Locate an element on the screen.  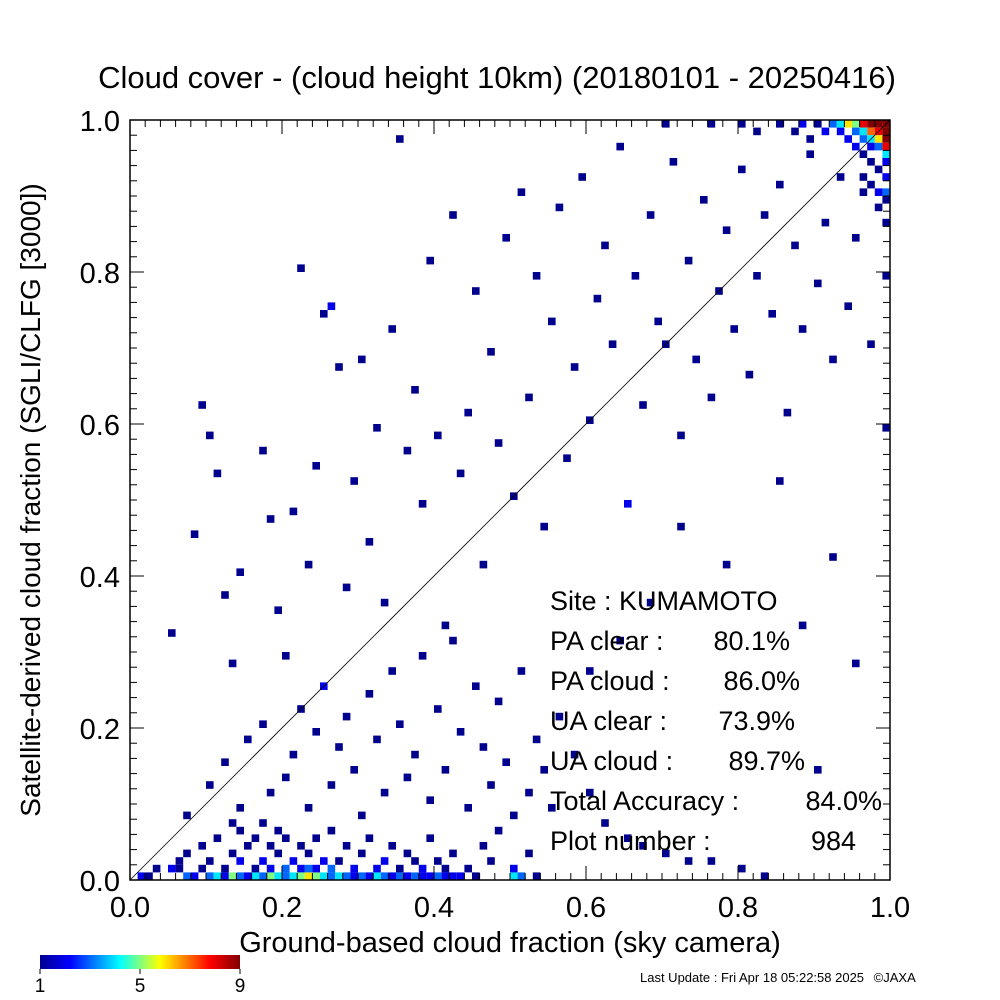
x-tick-label: 0.0 is located at coordinates (130, 908).